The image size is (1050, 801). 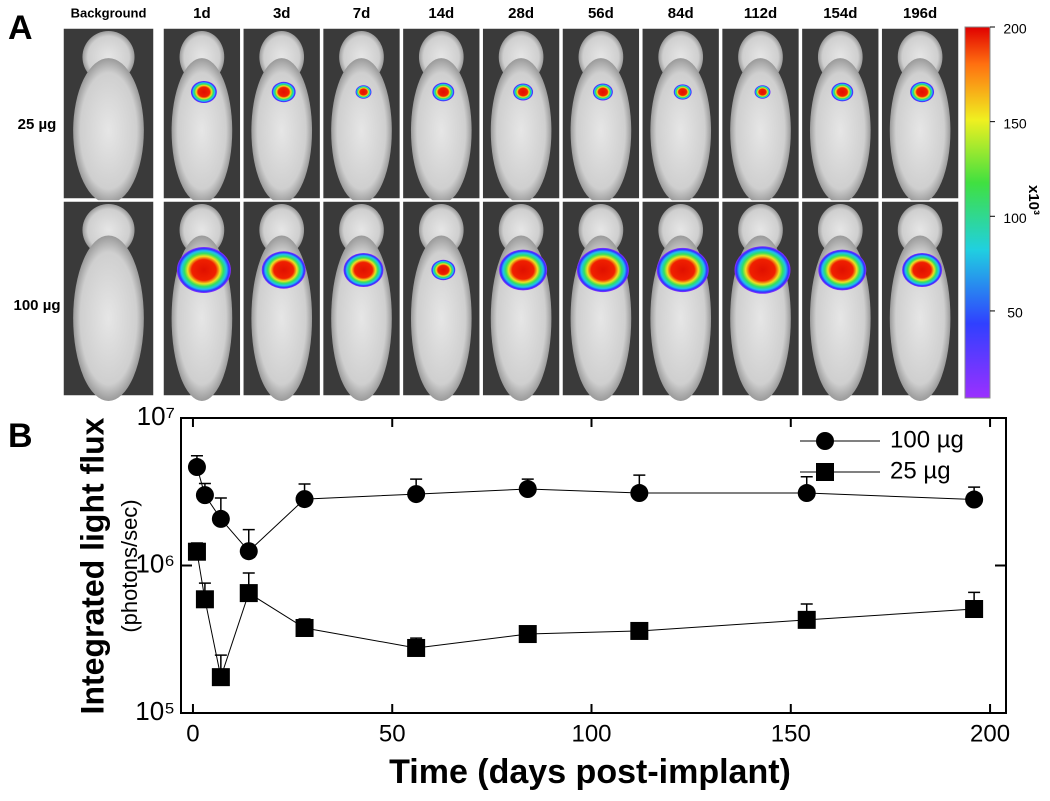 What do you see at coordinates (20, 436) in the screenshot?
I see `panel-label: B` at bounding box center [20, 436].